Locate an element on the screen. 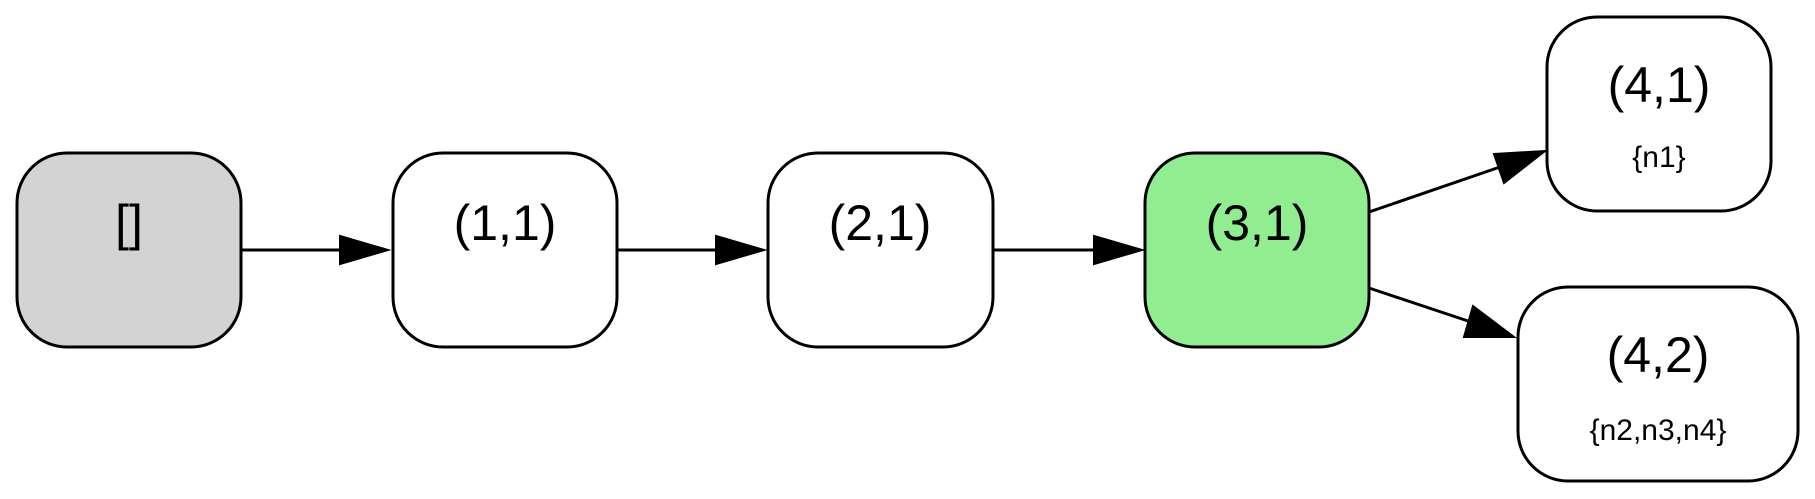 The image size is (1815, 499). node-4-1-label: (4,1) is located at coordinates (1659, 85).